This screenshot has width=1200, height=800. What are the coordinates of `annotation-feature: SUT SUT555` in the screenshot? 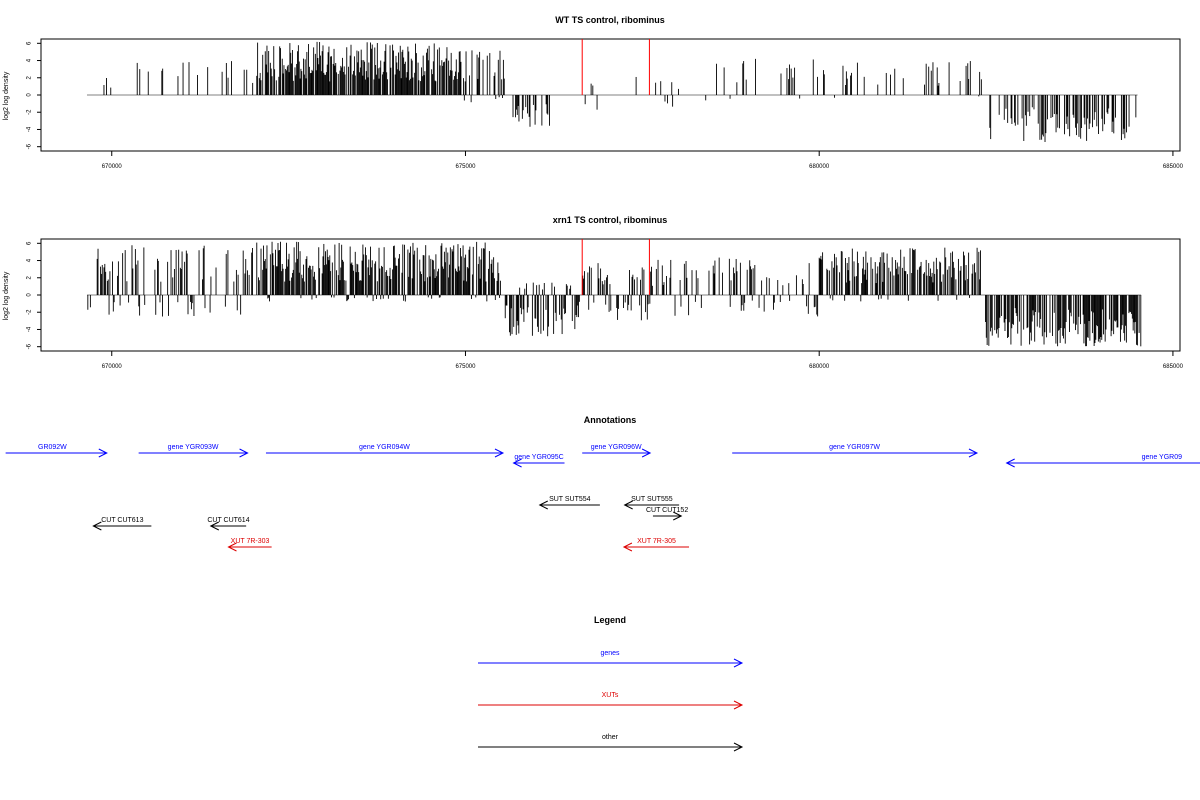 It's located at (651, 503).